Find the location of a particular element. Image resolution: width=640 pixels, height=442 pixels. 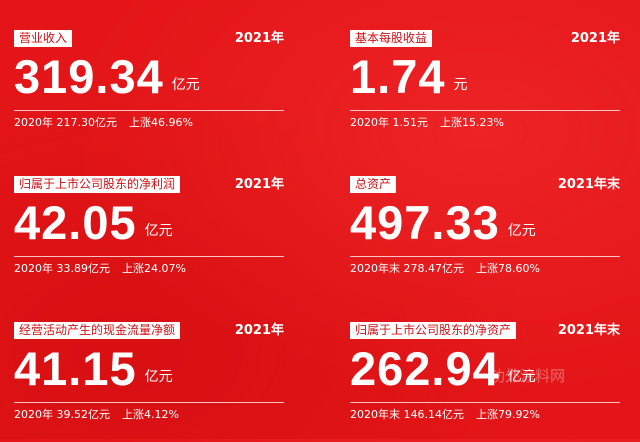

stat-value-row: 319.34 亿元 is located at coordinates (107, 77).